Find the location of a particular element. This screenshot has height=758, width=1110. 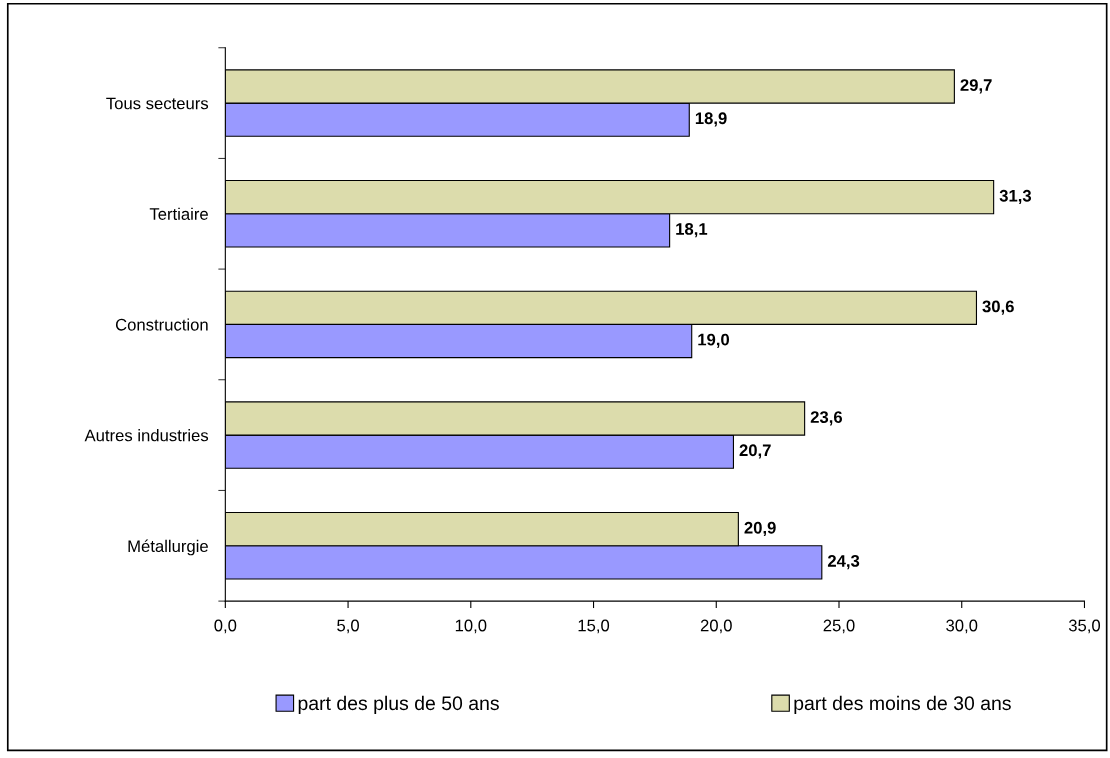

x-tick-label: 20,0 is located at coordinates (716, 626).